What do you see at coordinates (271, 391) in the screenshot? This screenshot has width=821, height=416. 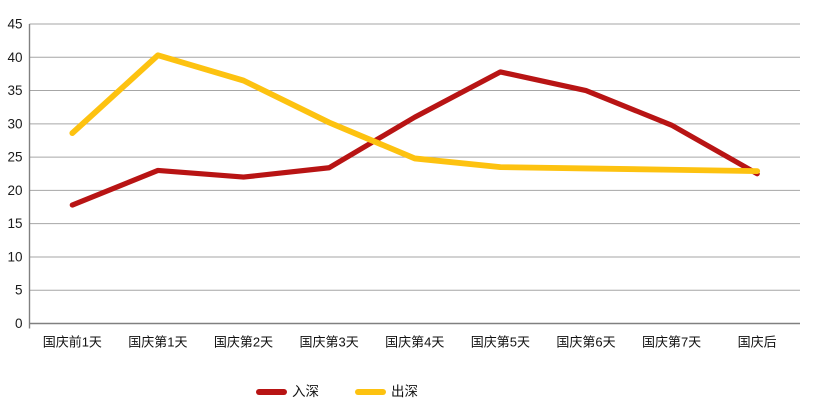 I see `legend-marker-red` at bounding box center [271, 391].